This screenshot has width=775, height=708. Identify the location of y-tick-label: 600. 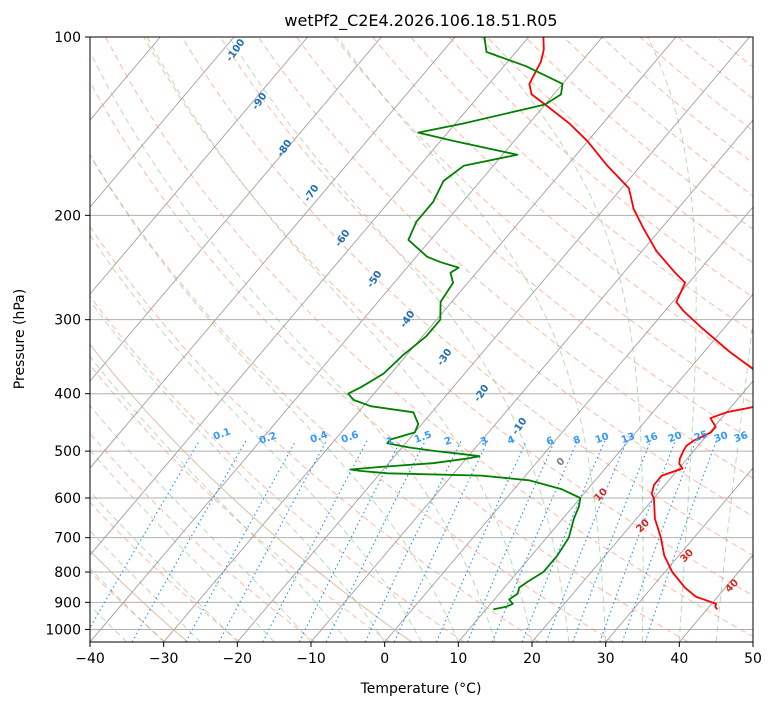
(67, 499).